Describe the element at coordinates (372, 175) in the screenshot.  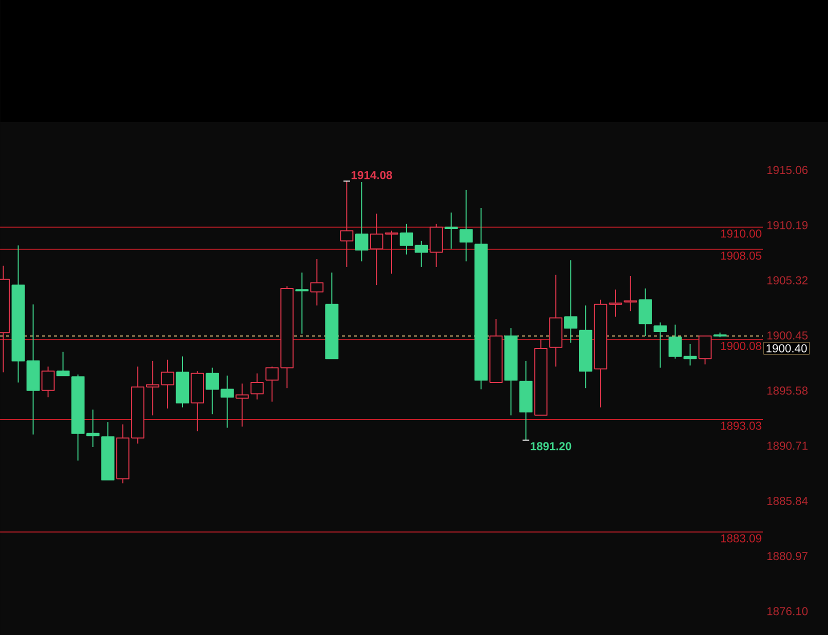
I see `annotation: 1914.08` at that location.